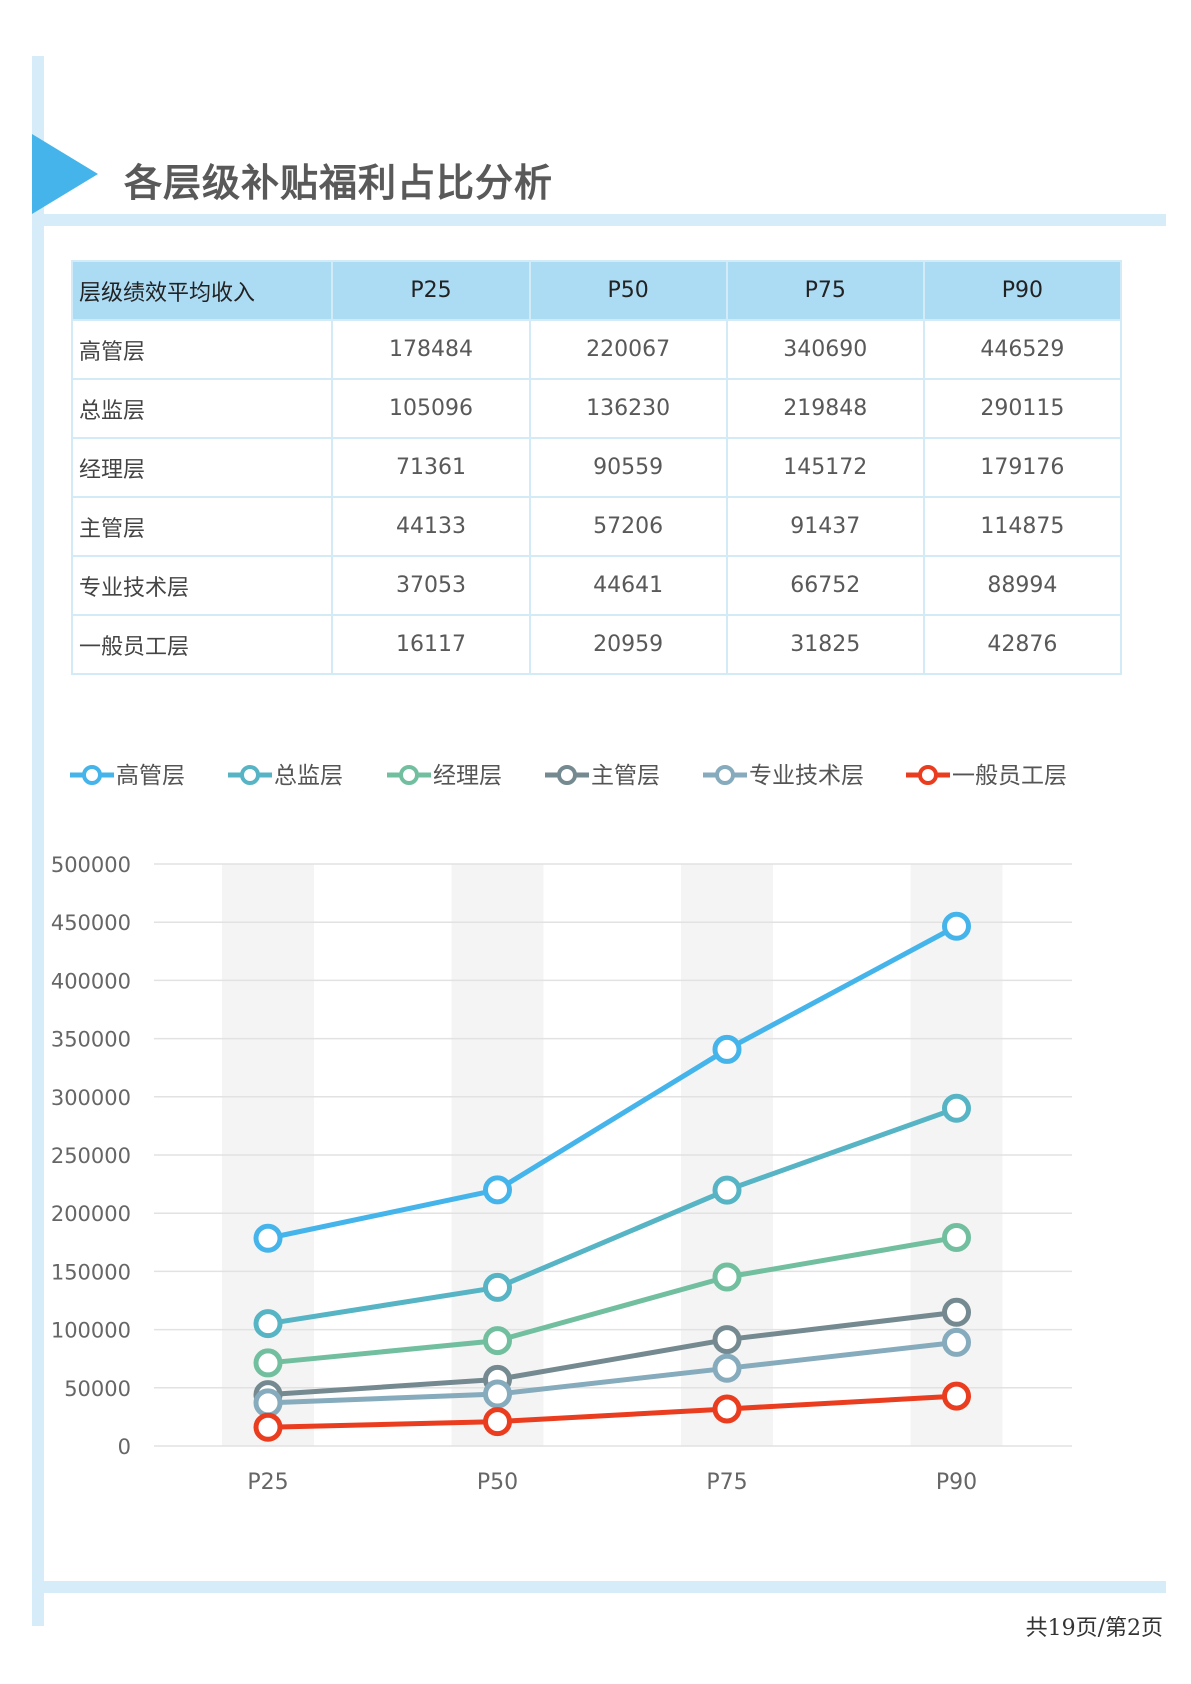 This screenshot has width=1191, height=1684. What do you see at coordinates (628, 290) in the screenshot?
I see `table-header-cell: P50` at bounding box center [628, 290].